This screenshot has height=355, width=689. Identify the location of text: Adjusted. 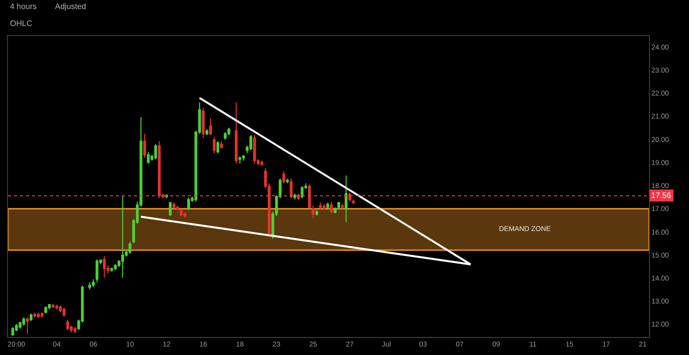
(70, 6).